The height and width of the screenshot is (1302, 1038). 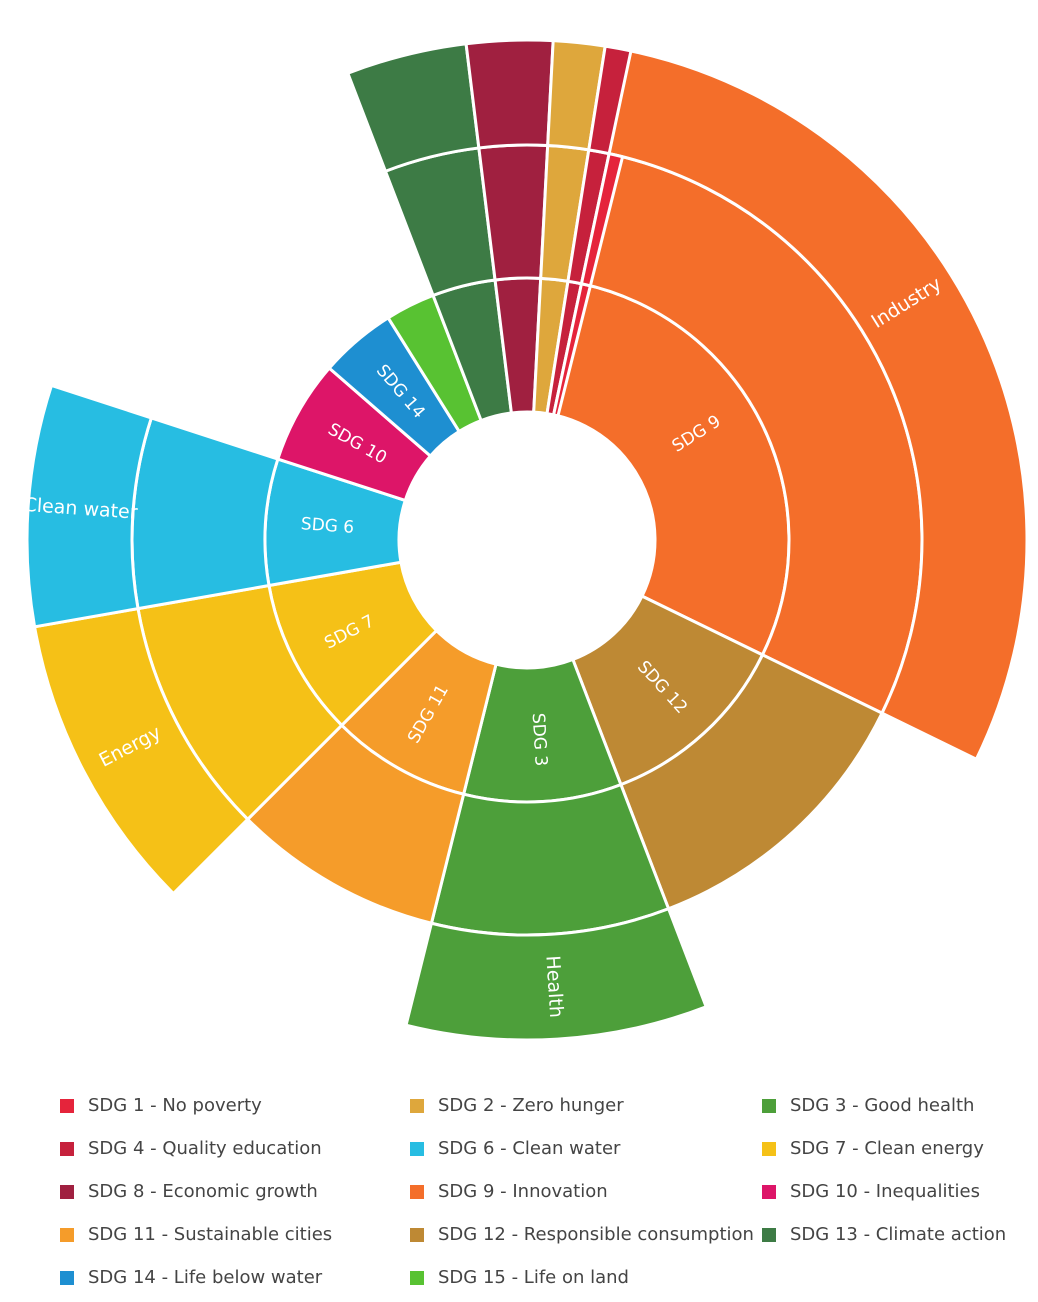 What do you see at coordinates (203, 1191) in the screenshot?
I see `legend-label: SDG 8 - Economic growth` at bounding box center [203, 1191].